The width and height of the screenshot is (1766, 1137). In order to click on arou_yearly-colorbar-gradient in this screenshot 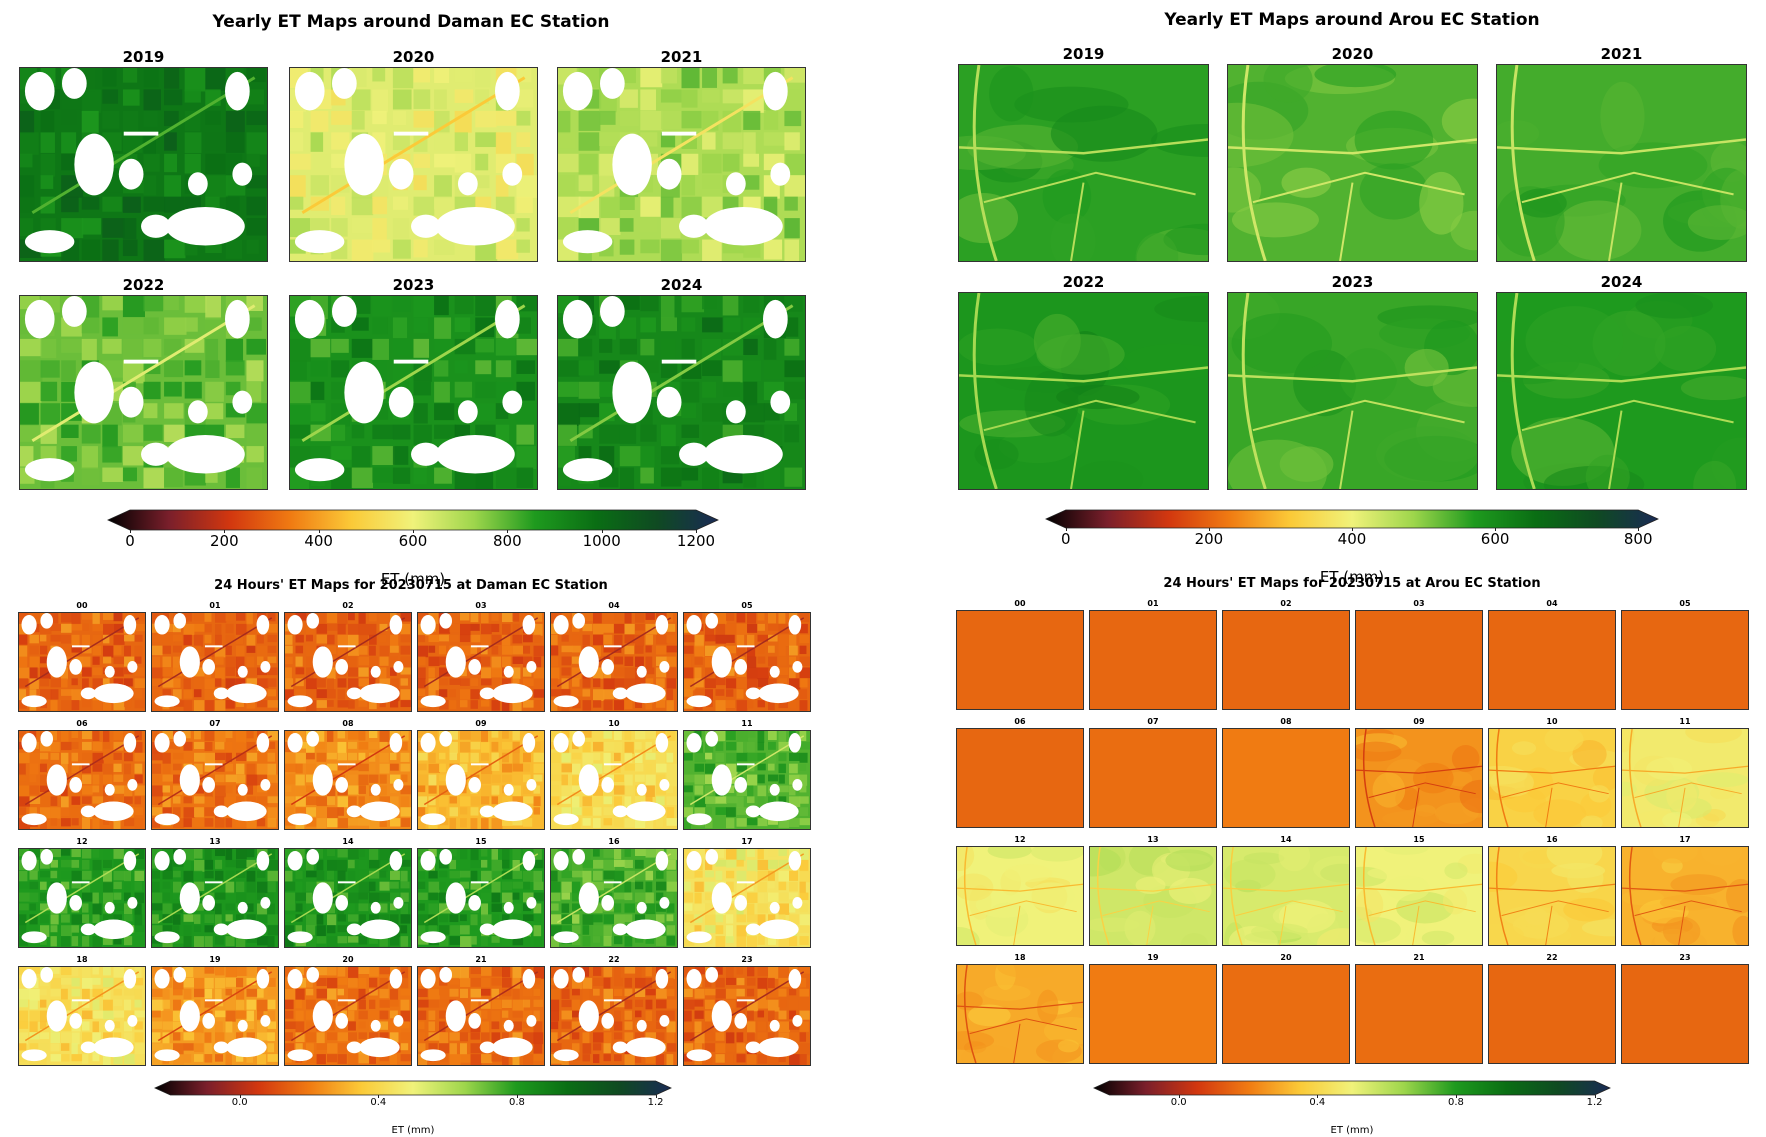, I will do `click(1352, 519)`.